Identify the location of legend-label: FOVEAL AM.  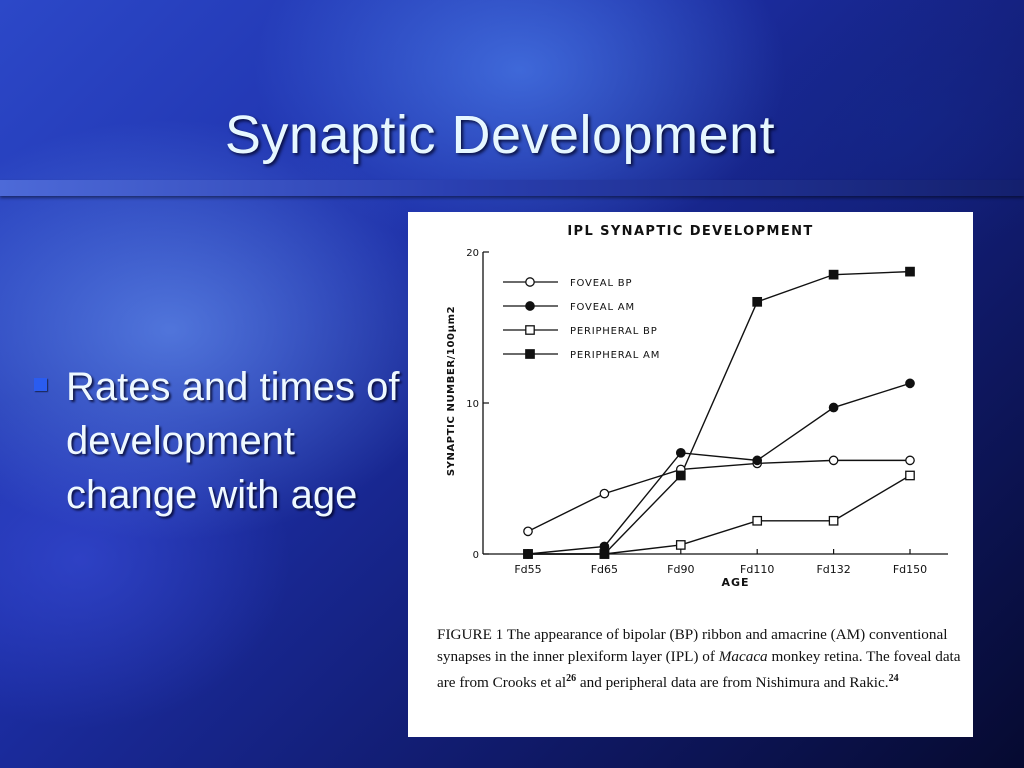
(602, 307).